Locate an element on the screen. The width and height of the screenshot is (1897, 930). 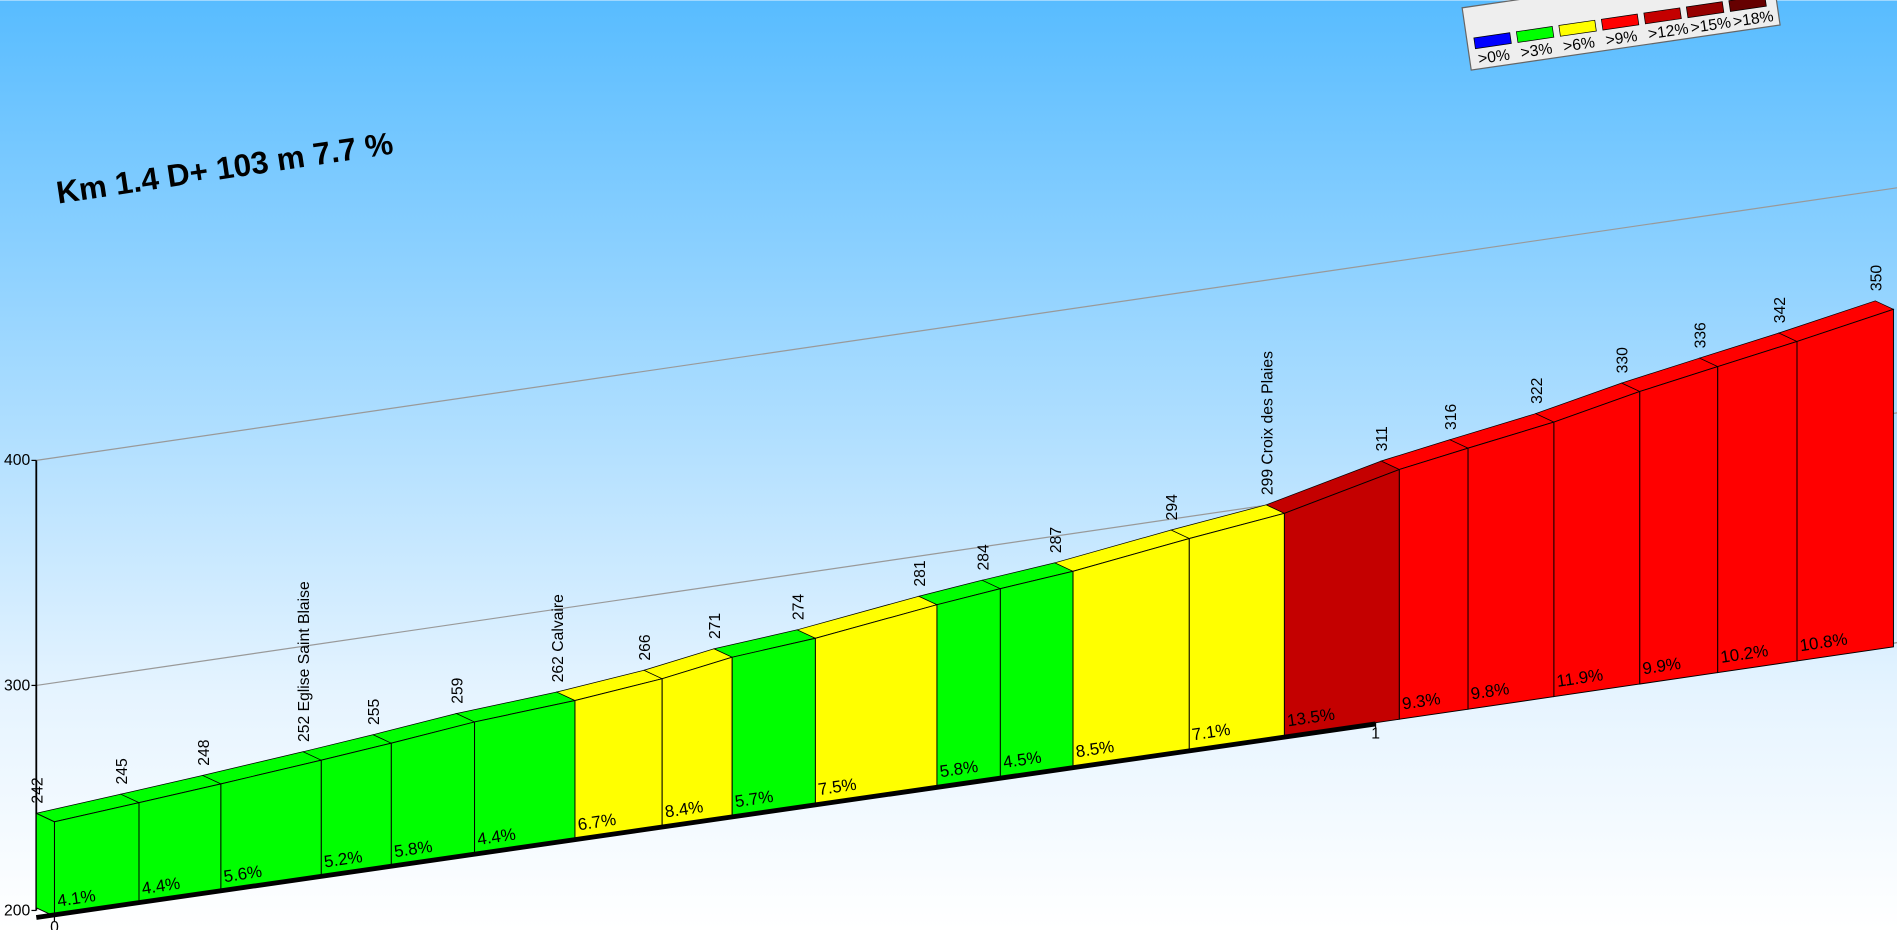
y-tick-label: 400 is located at coordinates (17, 460).